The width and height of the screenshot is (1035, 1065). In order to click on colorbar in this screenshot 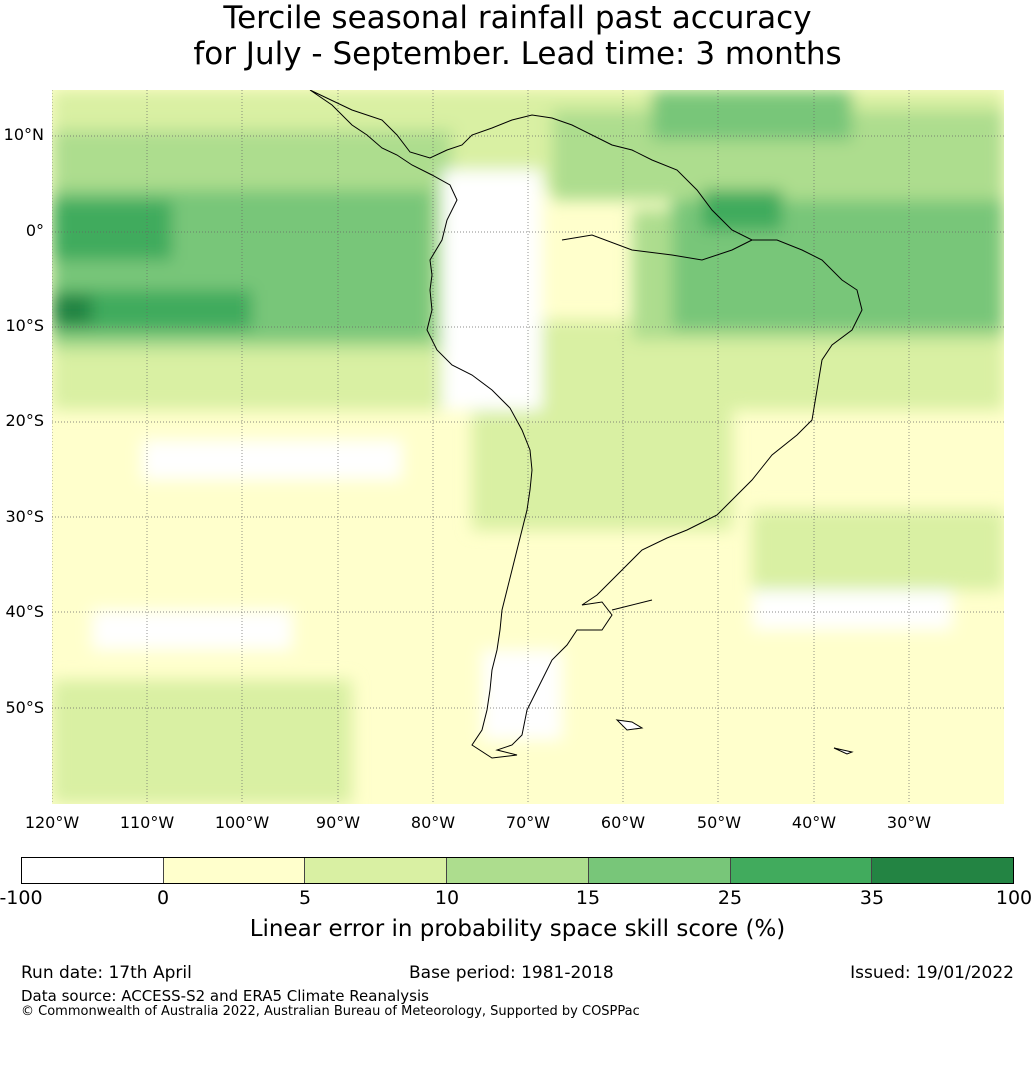, I will do `click(517, 870)`.